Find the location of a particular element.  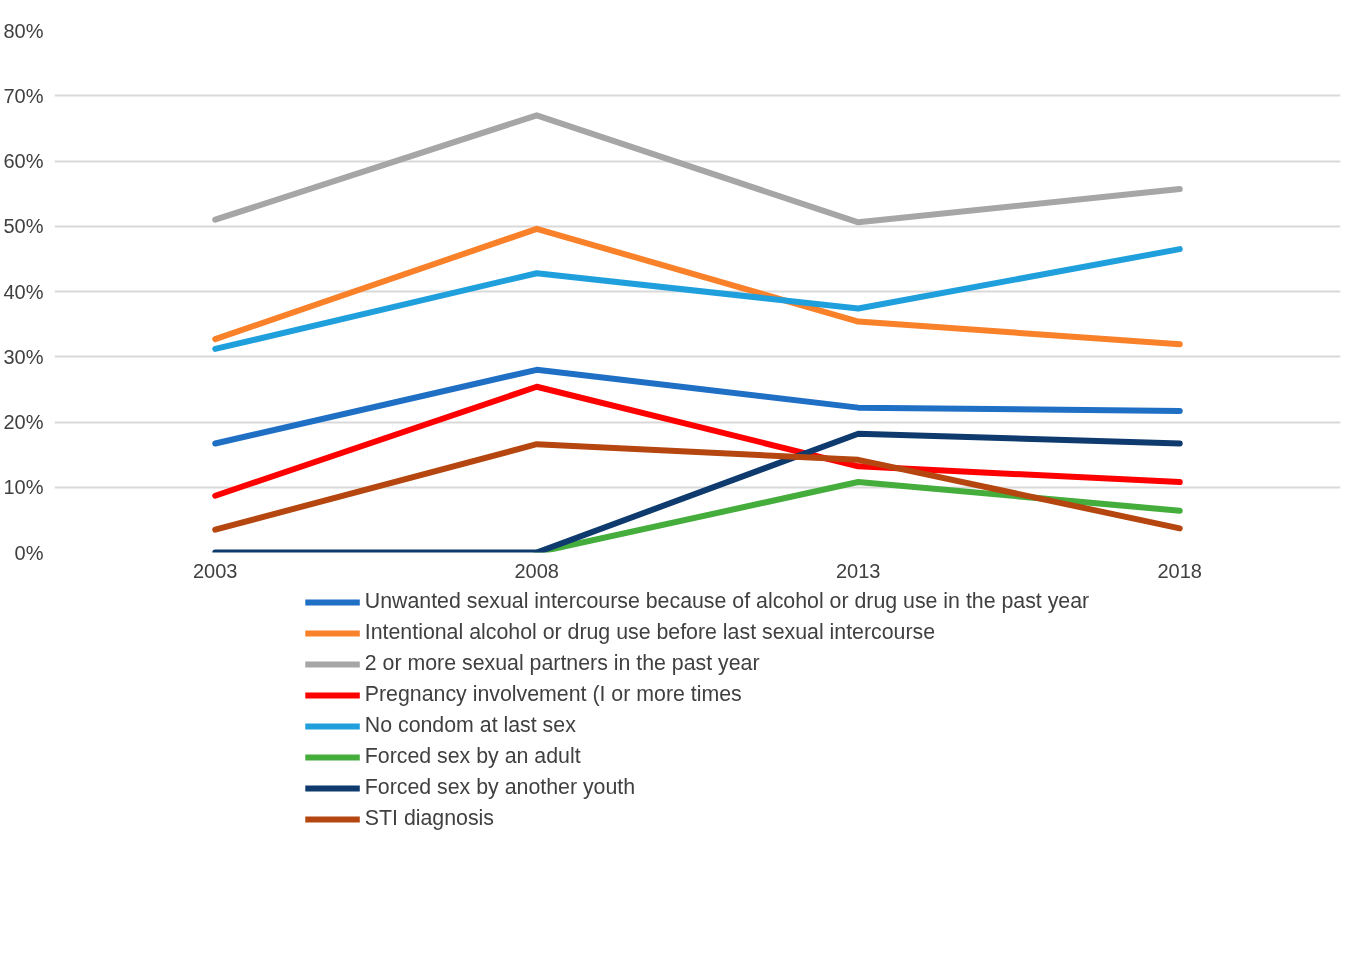

legend-label: Intentional alcohol or drug use before last sexual intercourse is located at coordinates (650, 632).